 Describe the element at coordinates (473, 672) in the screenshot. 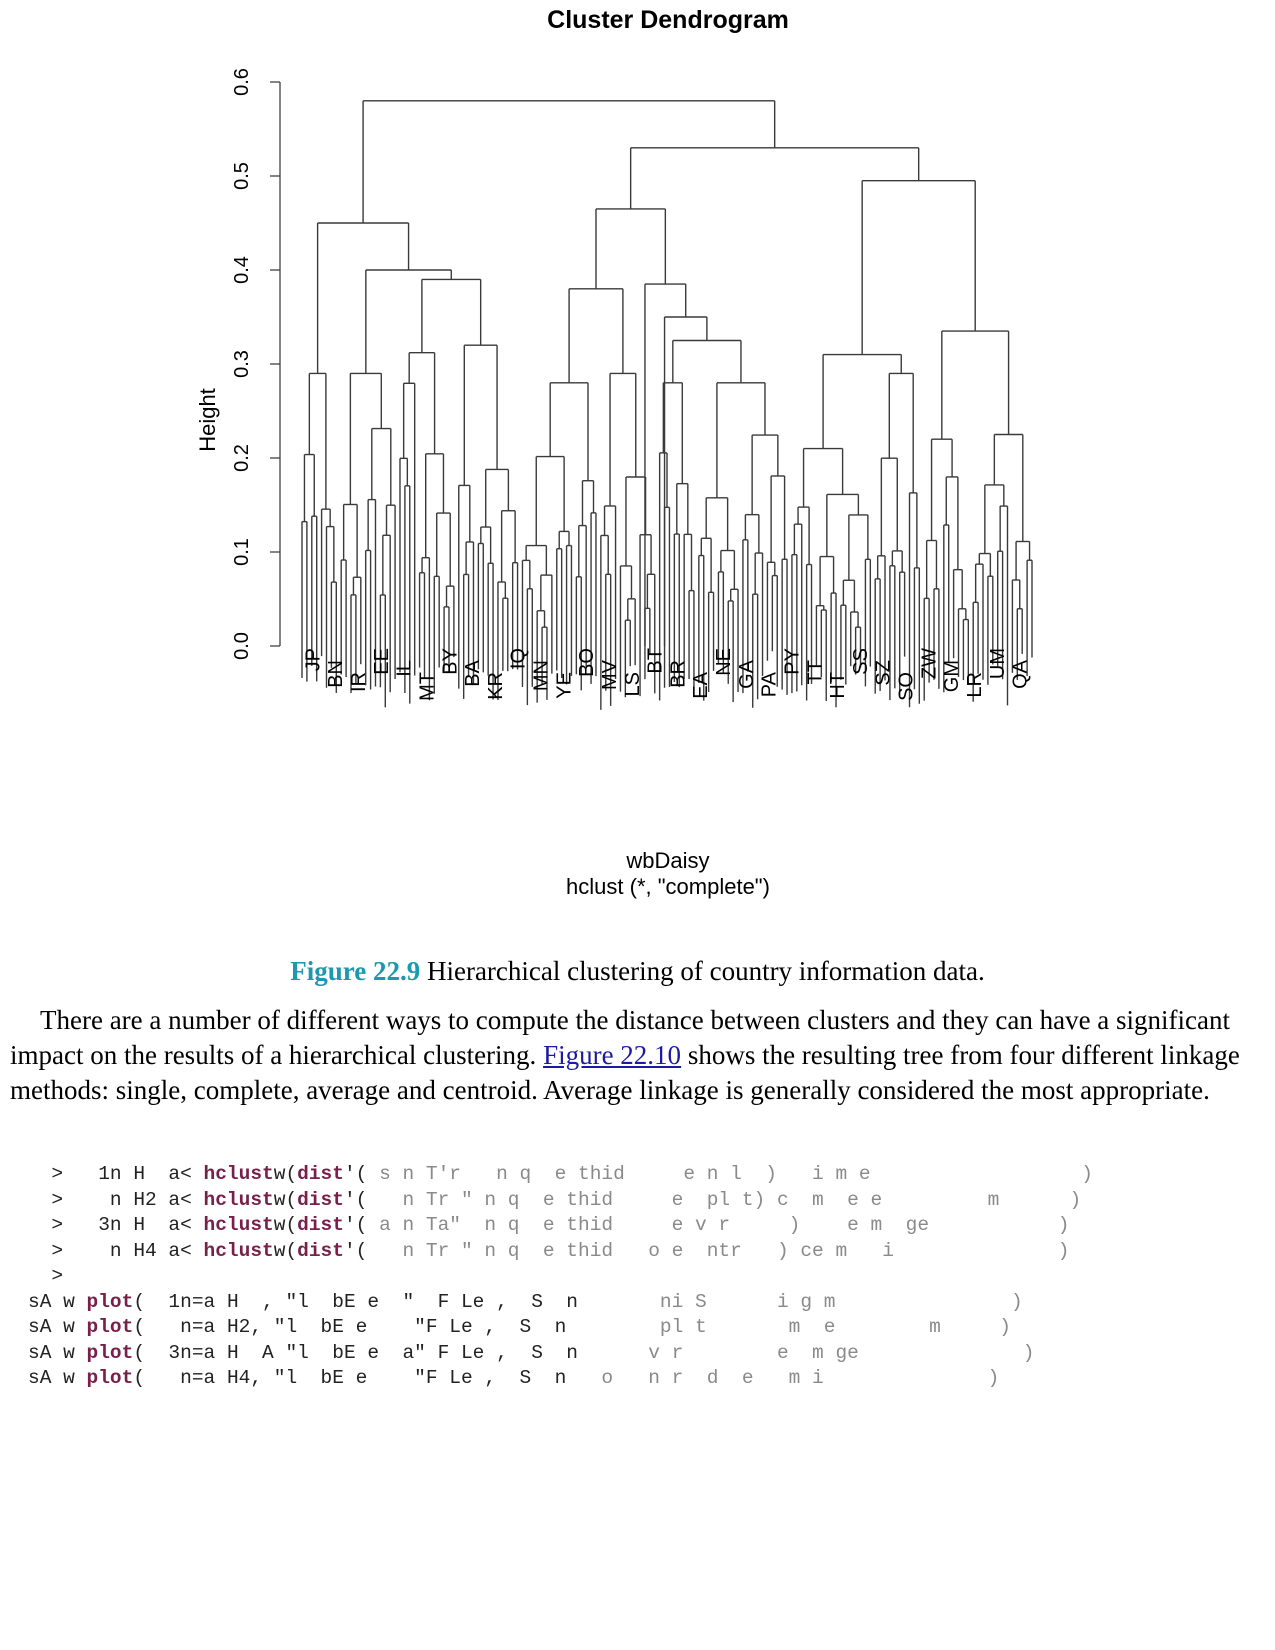

I see `leaf-label: BA` at that location.